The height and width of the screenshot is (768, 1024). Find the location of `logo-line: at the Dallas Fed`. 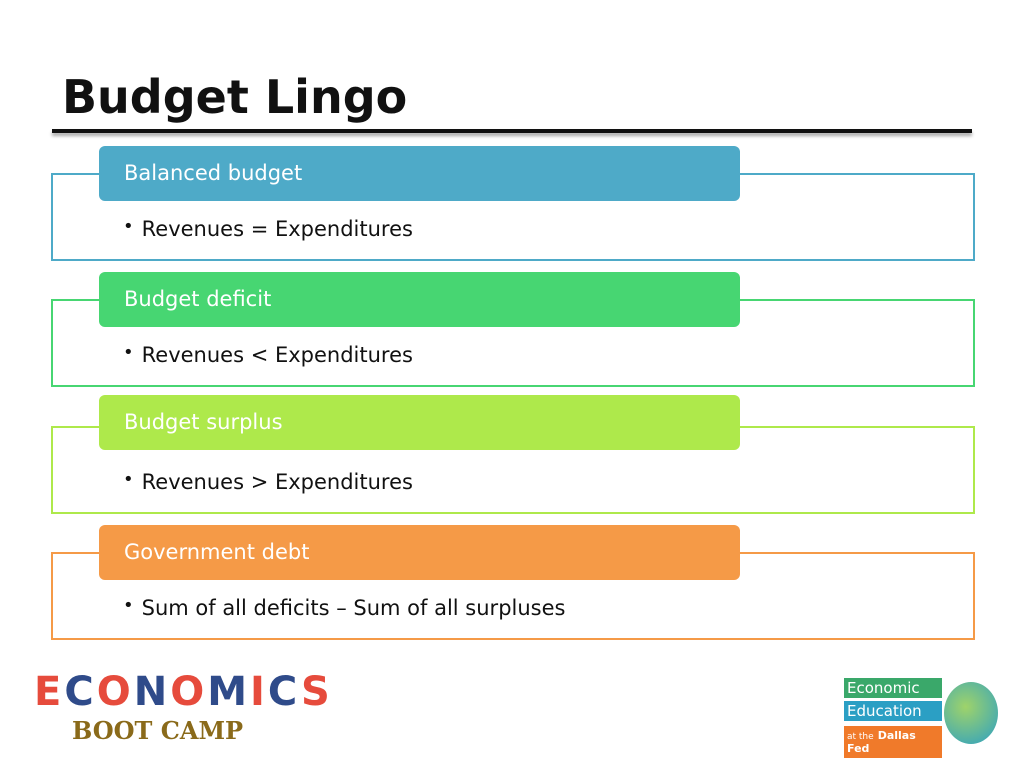

logo-line: at the Dallas Fed is located at coordinates (893, 742).